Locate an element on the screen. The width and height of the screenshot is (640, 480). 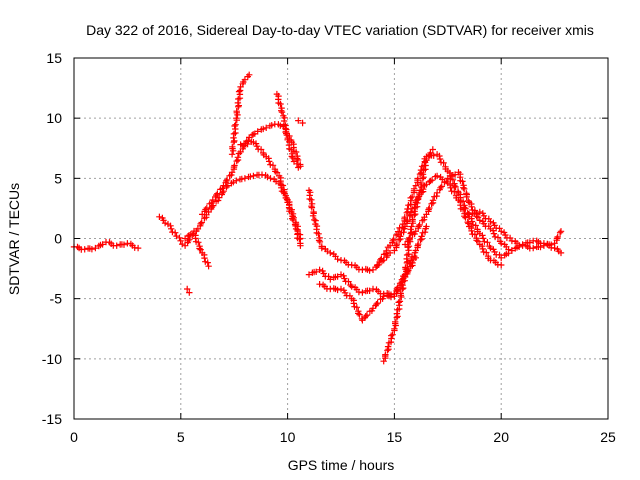
y-tick-label: -15 is located at coordinates (52, 419).